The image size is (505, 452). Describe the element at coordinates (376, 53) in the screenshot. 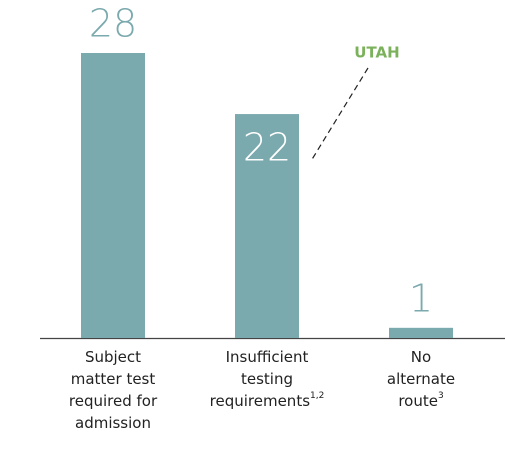

I see `annotation: UTAH` at that location.